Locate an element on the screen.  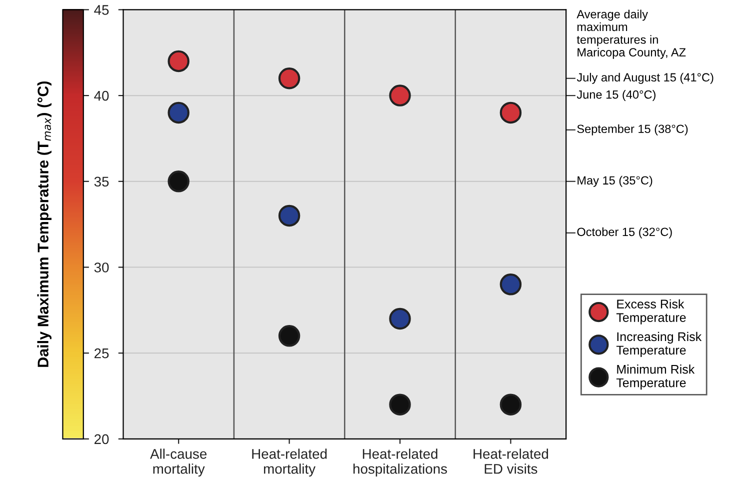
ref-line-label: October 15 (32°C) is located at coordinates (624, 232).